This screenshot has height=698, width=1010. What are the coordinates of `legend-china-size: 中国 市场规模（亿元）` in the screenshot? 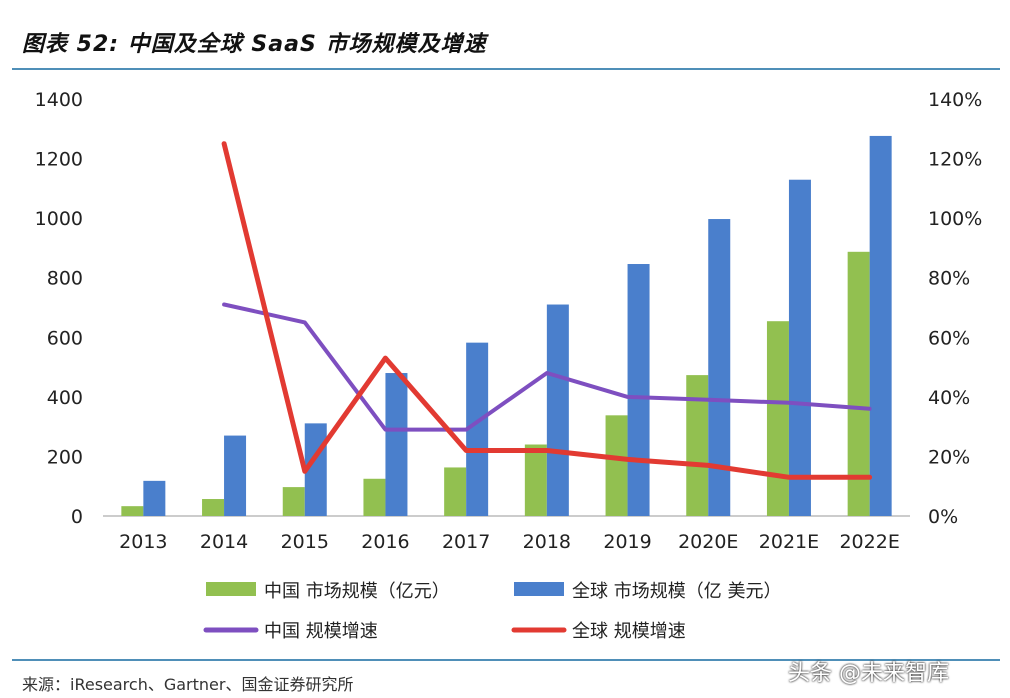 It's located at (328, 591).